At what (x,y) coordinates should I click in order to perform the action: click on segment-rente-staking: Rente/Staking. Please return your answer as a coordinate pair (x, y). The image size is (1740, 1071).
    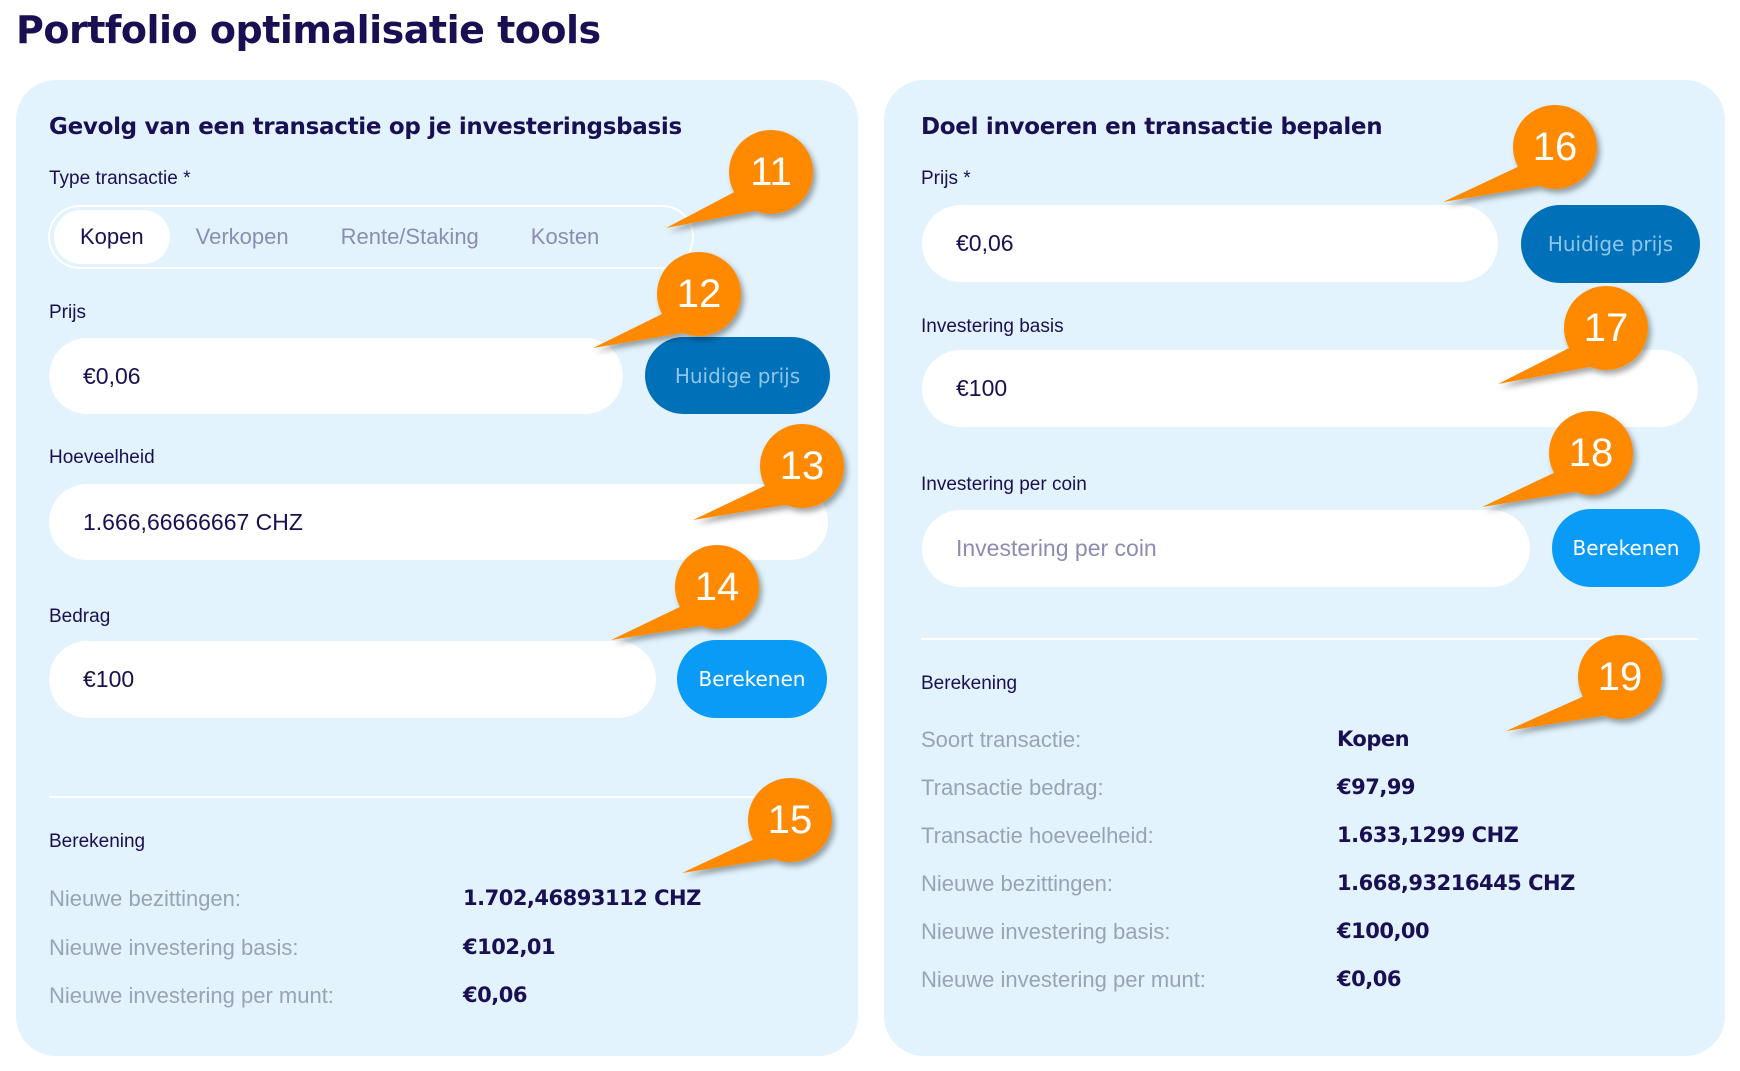
    Looking at the image, I should click on (409, 236).